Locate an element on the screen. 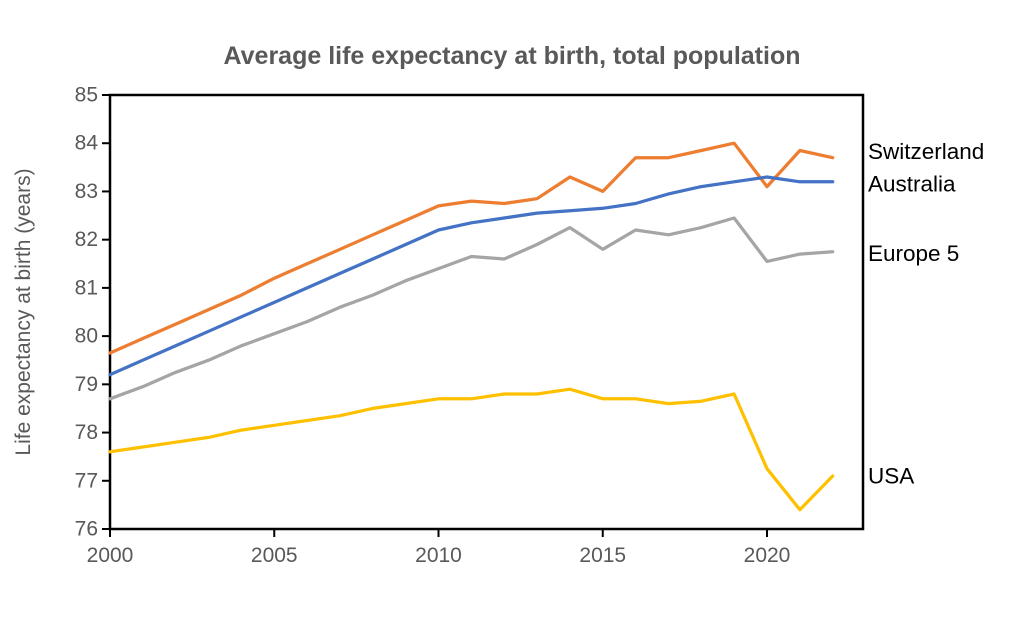 Image resolution: width=1024 pixels, height=631 pixels. series-label-switzerland: Switzerland is located at coordinates (926, 151).